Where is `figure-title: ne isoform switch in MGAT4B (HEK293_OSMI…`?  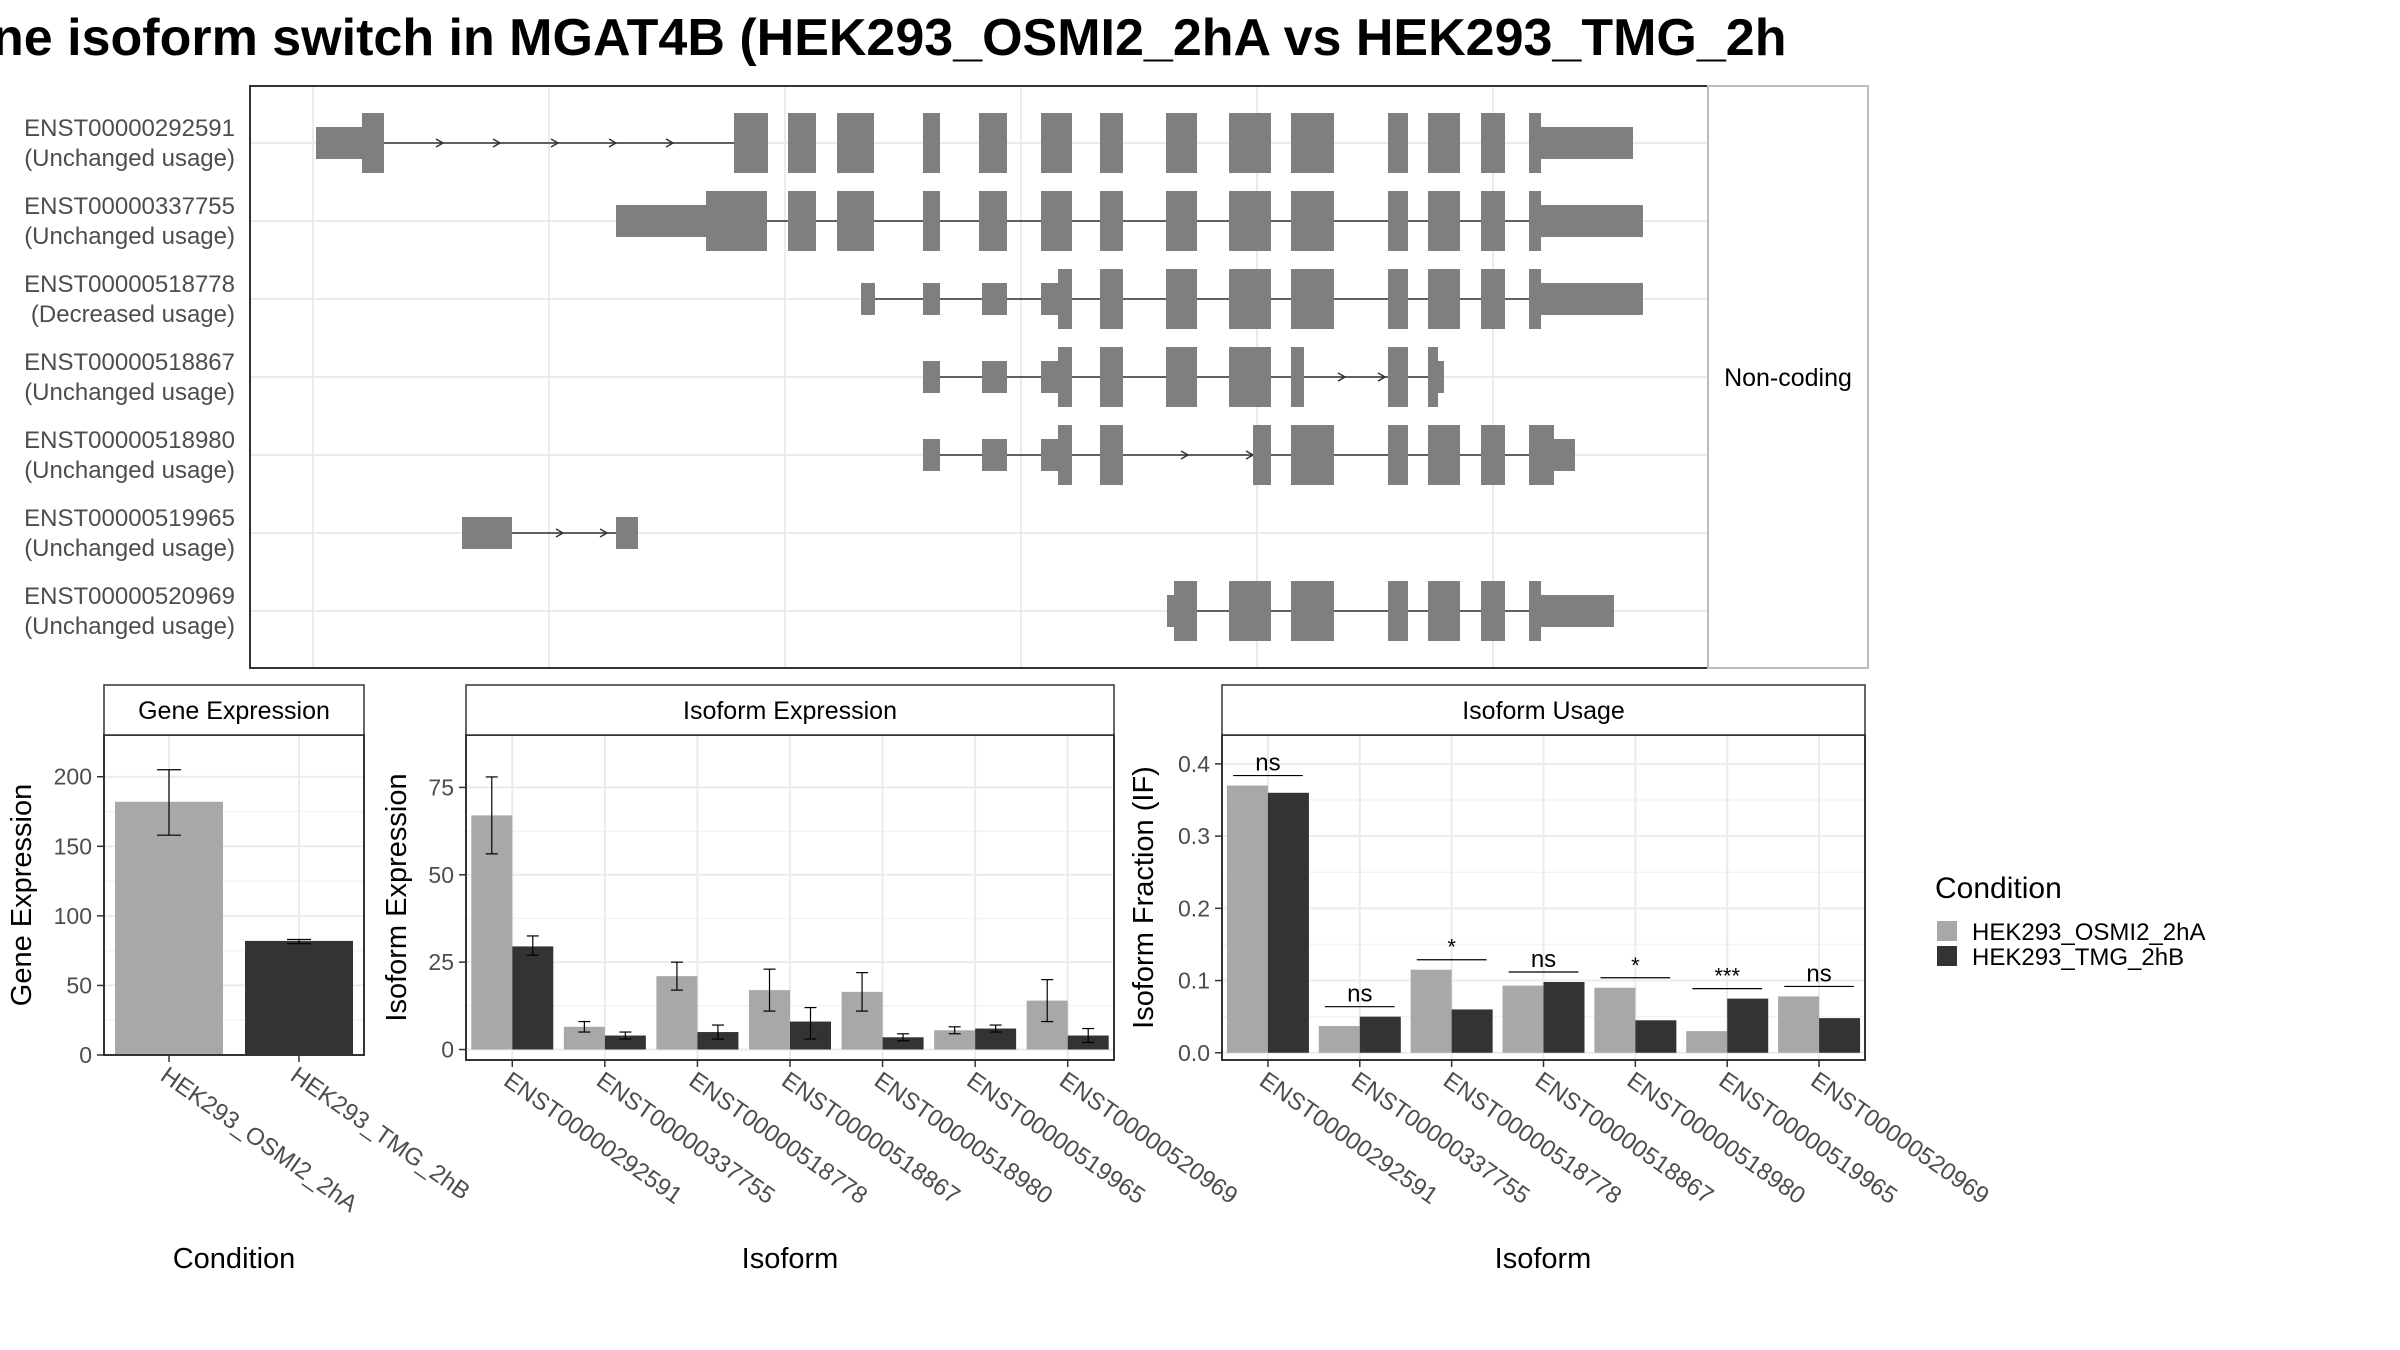
figure-title: ne isoform switch in MGAT4B (HEK293_OSMI… is located at coordinates (893, 38).